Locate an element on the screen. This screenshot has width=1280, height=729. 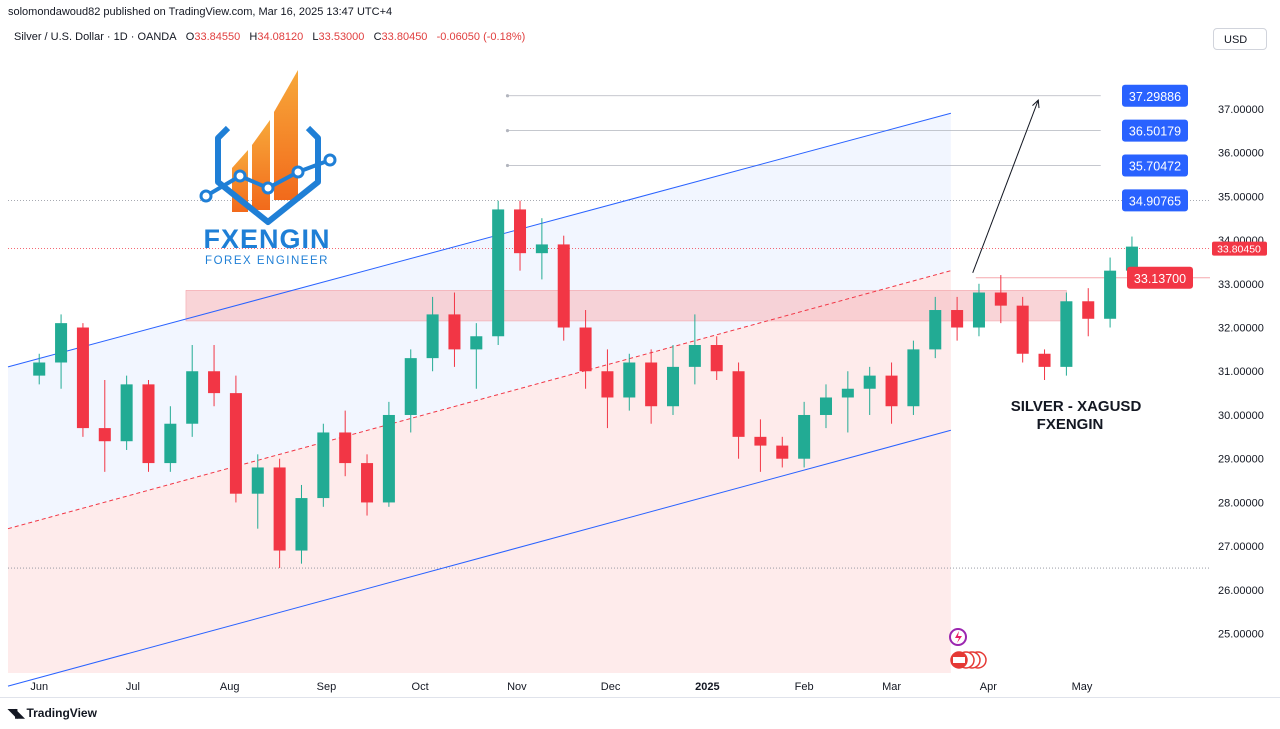
high-label: H is located at coordinates (253, 37).